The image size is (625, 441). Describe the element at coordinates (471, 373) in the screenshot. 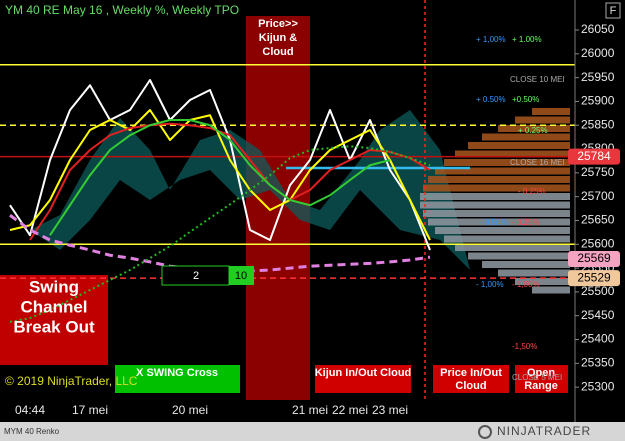

I see `button-label: Price In/Out` at that location.